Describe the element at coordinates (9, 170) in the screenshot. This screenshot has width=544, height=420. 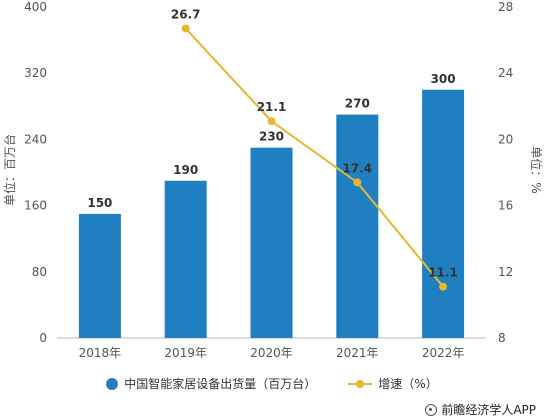
I see `y-axis-left-title: 单位：百万台` at that location.